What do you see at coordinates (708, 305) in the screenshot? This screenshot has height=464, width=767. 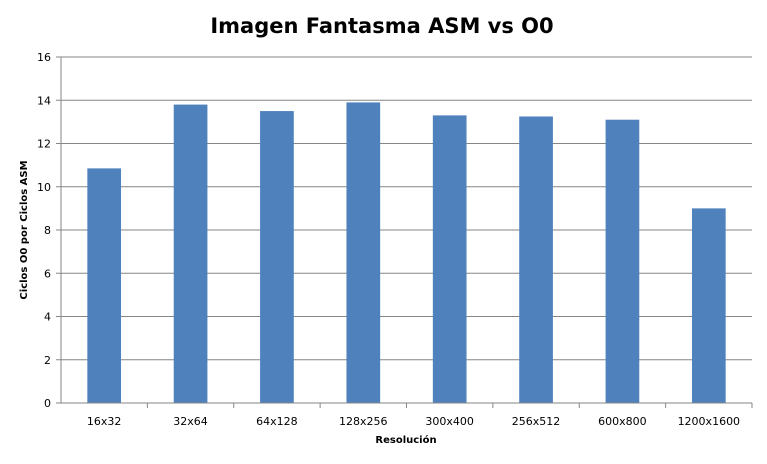 I see `bar-1200x1600` at bounding box center [708, 305].